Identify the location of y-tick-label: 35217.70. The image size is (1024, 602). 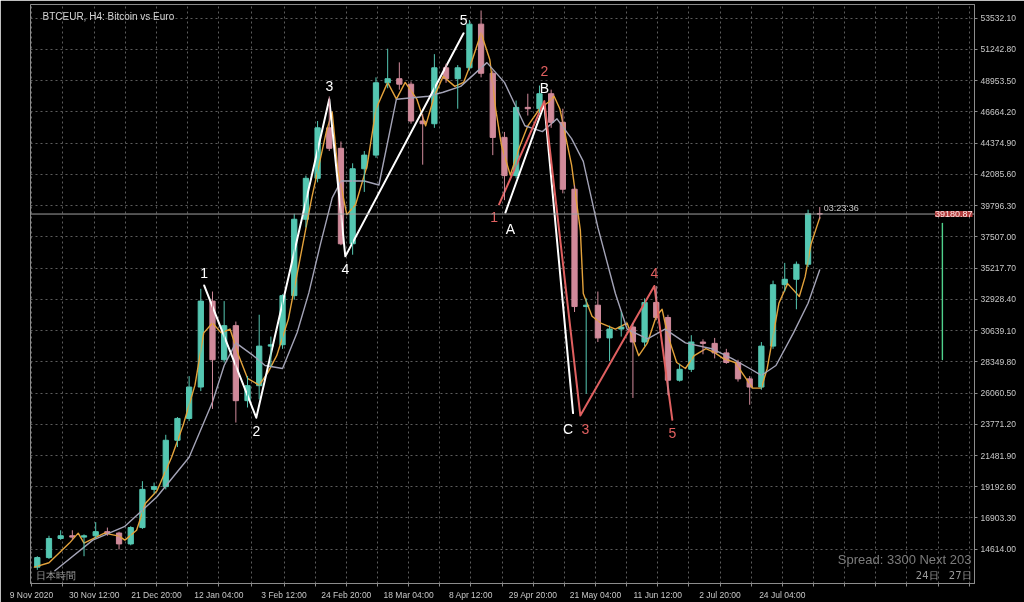
(998, 268).